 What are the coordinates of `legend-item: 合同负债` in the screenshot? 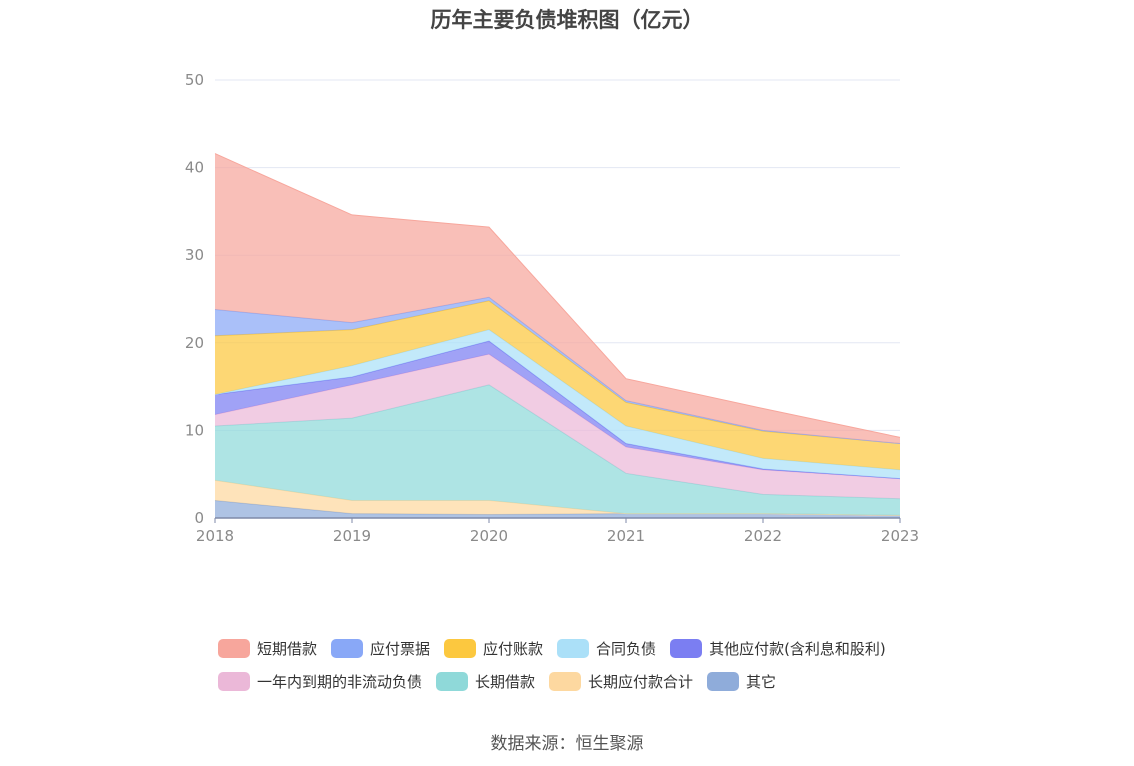 It's located at (606, 648).